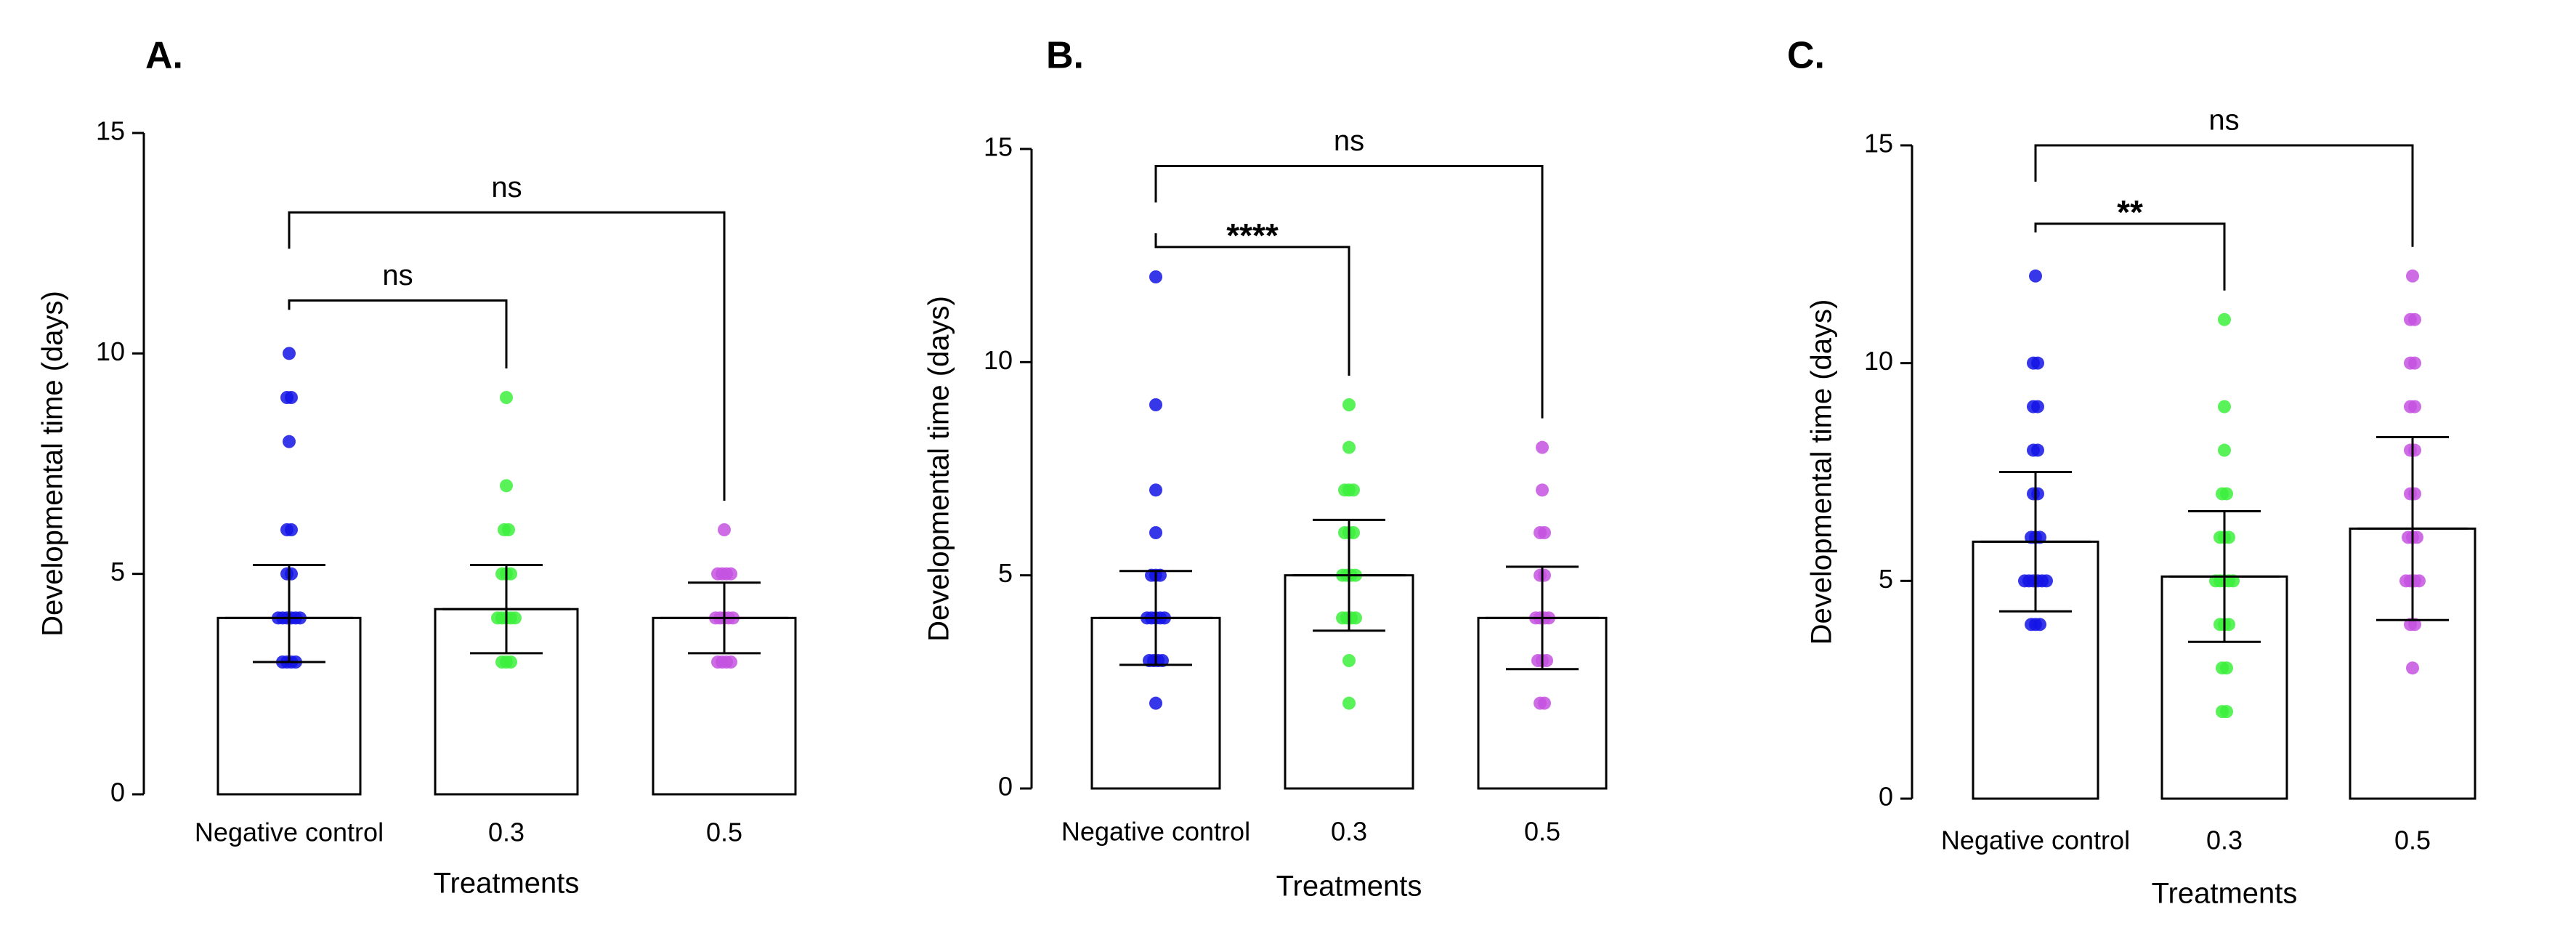 The image size is (2576, 936). Describe the element at coordinates (1065, 56) in the screenshot. I see `panel-label: B.` at that location.